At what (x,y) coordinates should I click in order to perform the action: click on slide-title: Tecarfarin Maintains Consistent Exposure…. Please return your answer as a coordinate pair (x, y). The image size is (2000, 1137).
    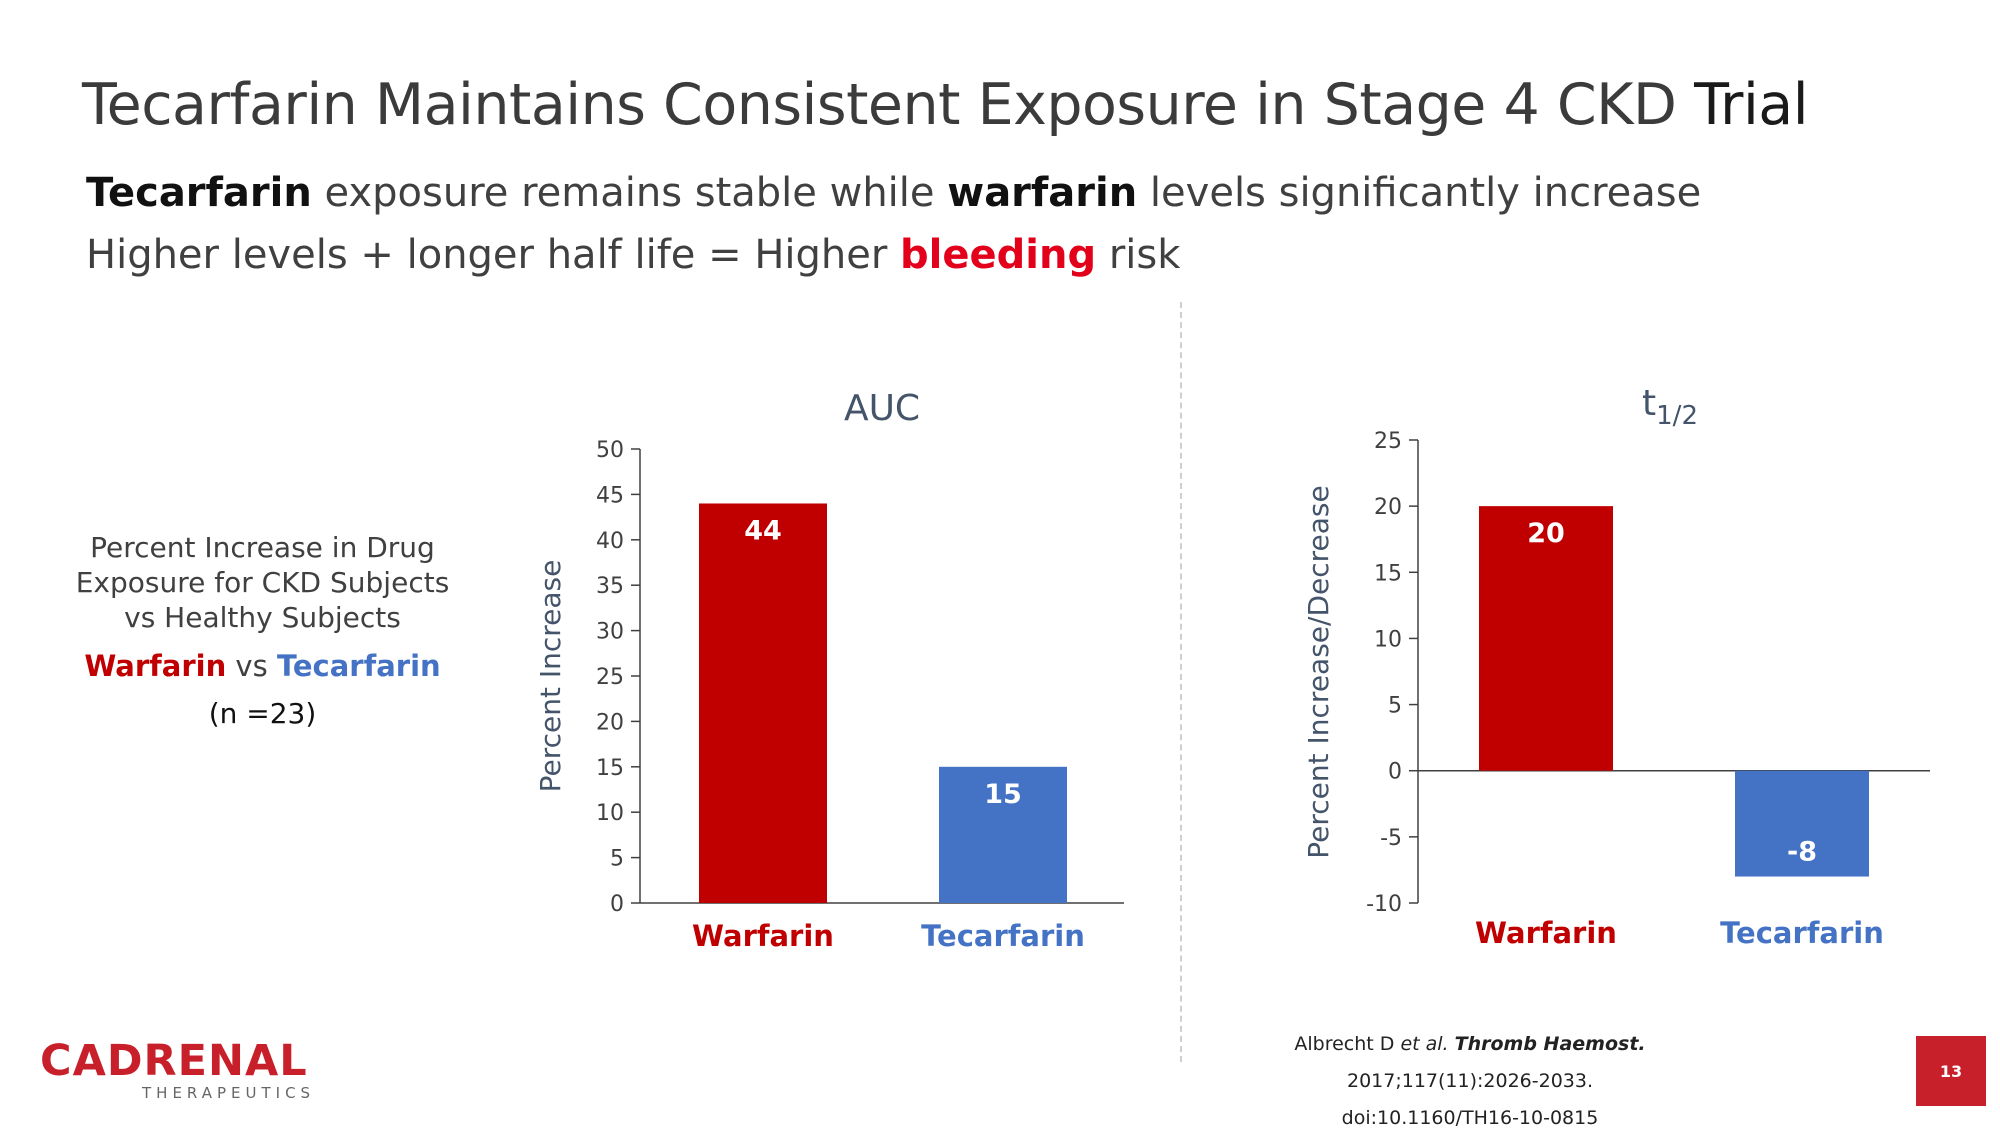
    Looking at the image, I should click on (945, 105).